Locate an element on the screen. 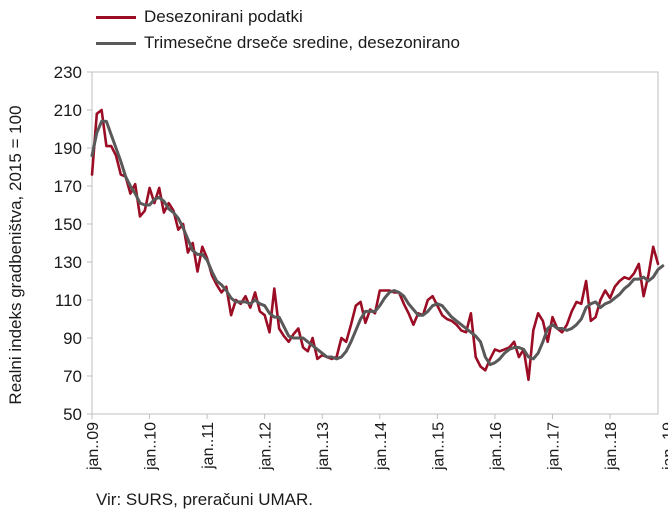 The width and height of the screenshot is (668, 520). y-tick-label-110: 110 is located at coordinates (68, 300).